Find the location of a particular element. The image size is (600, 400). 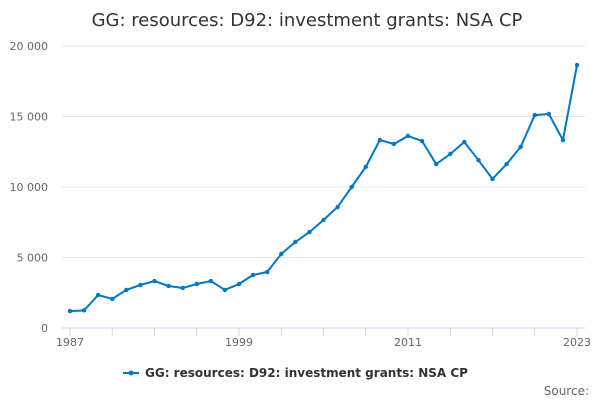

x-tick-label: 1999 is located at coordinates (239, 342).